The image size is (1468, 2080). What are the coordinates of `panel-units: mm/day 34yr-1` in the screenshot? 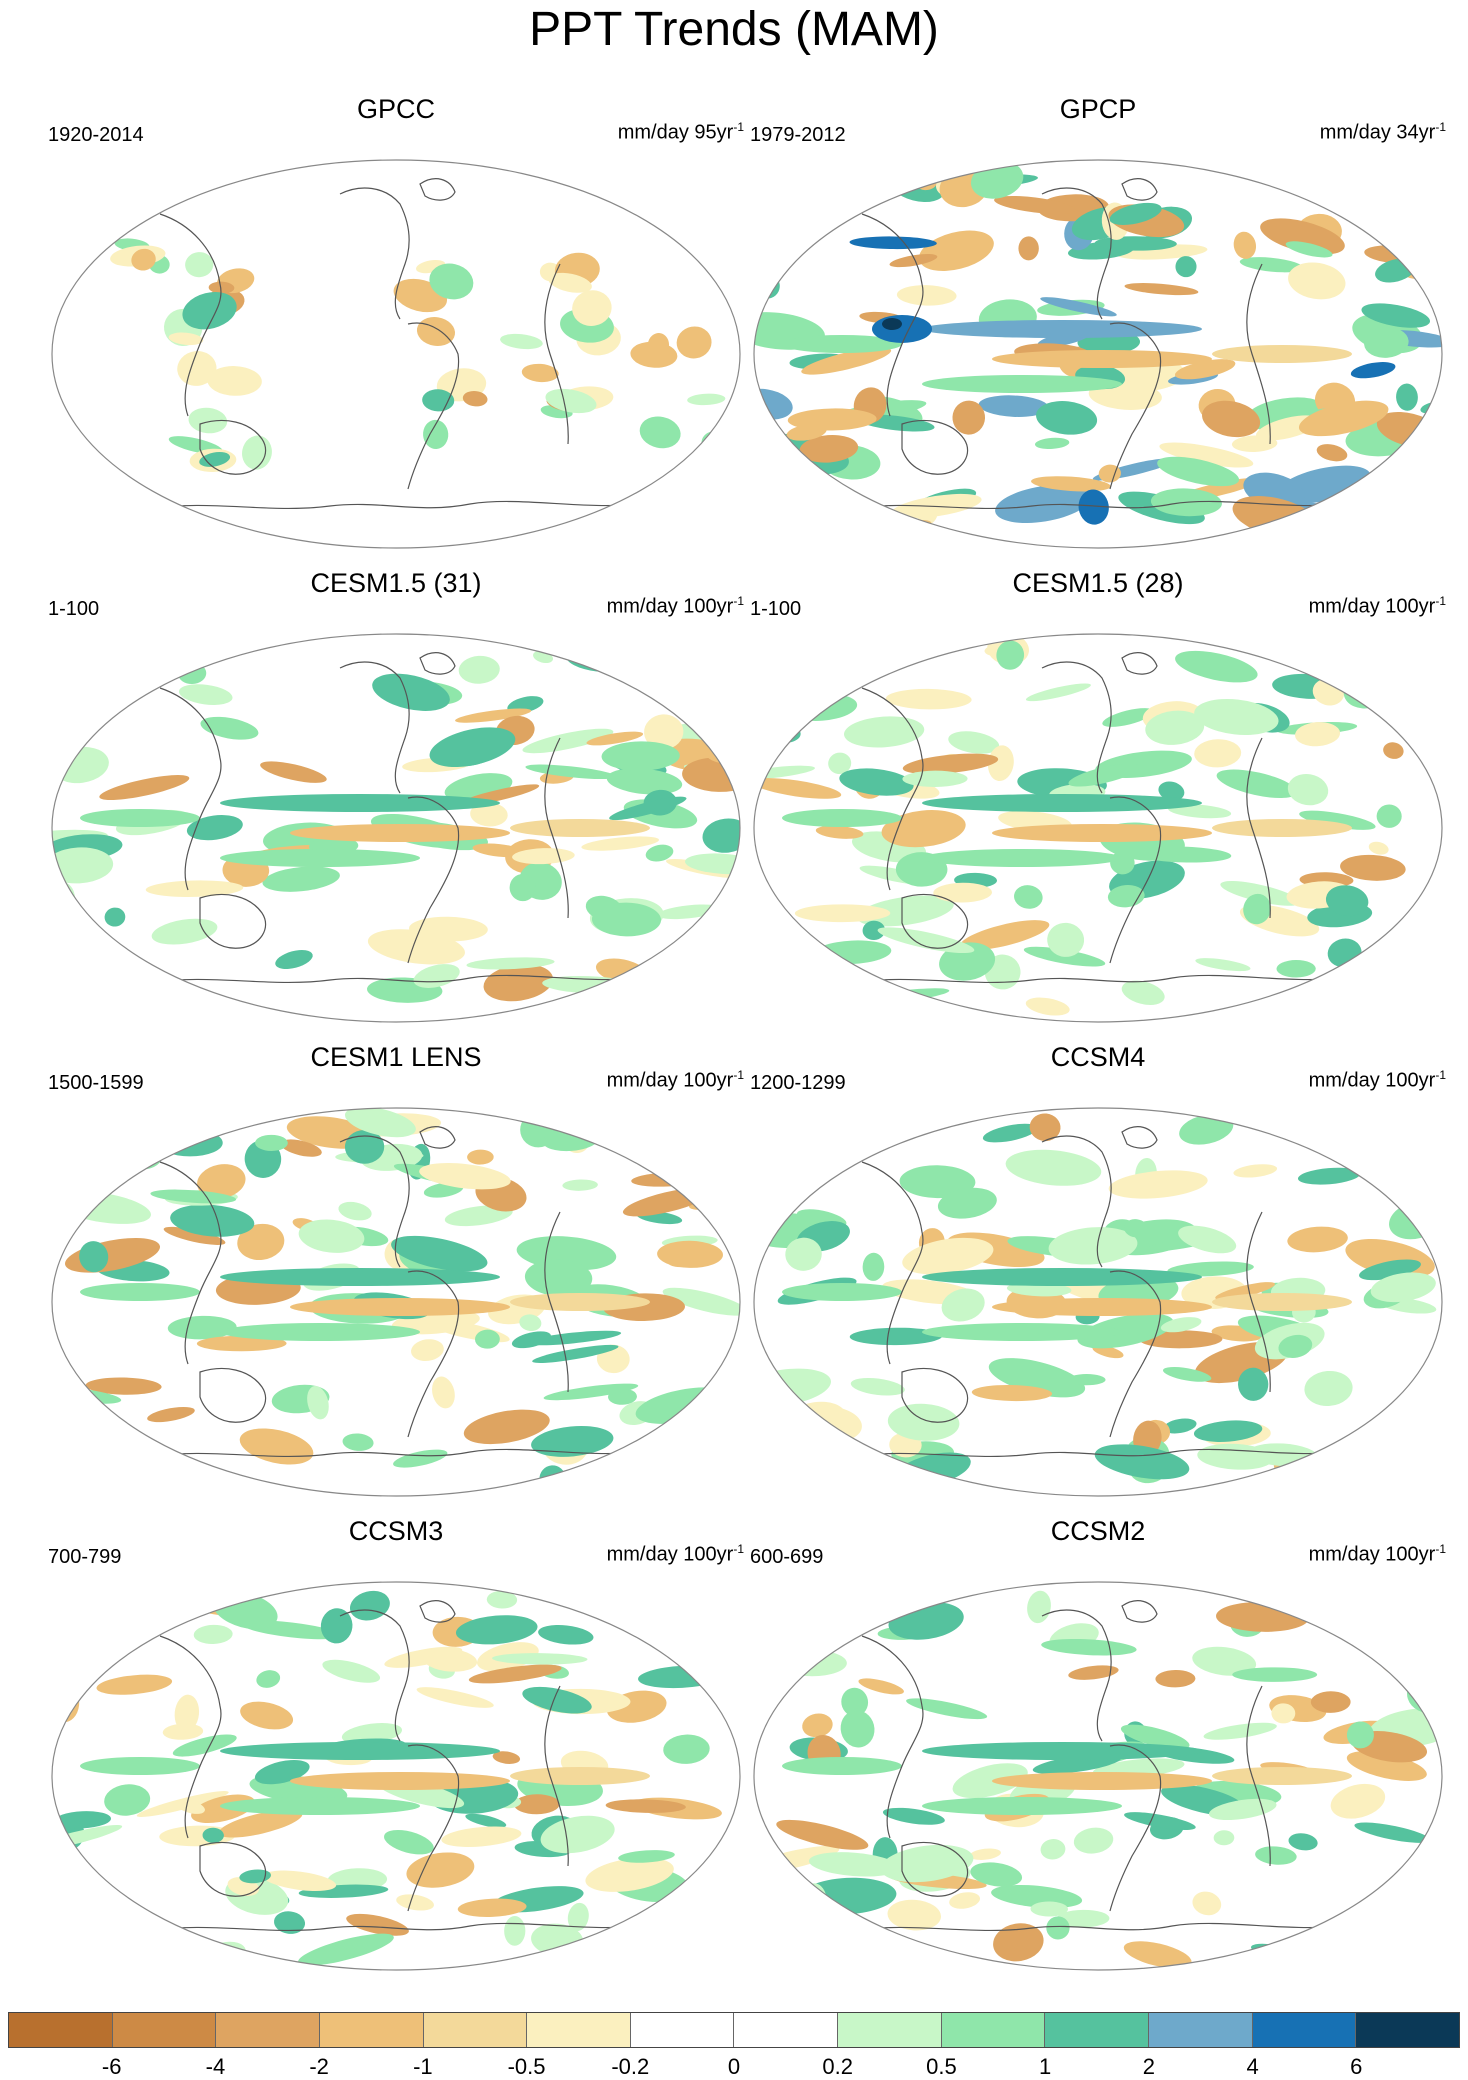 It's located at (1382, 132).